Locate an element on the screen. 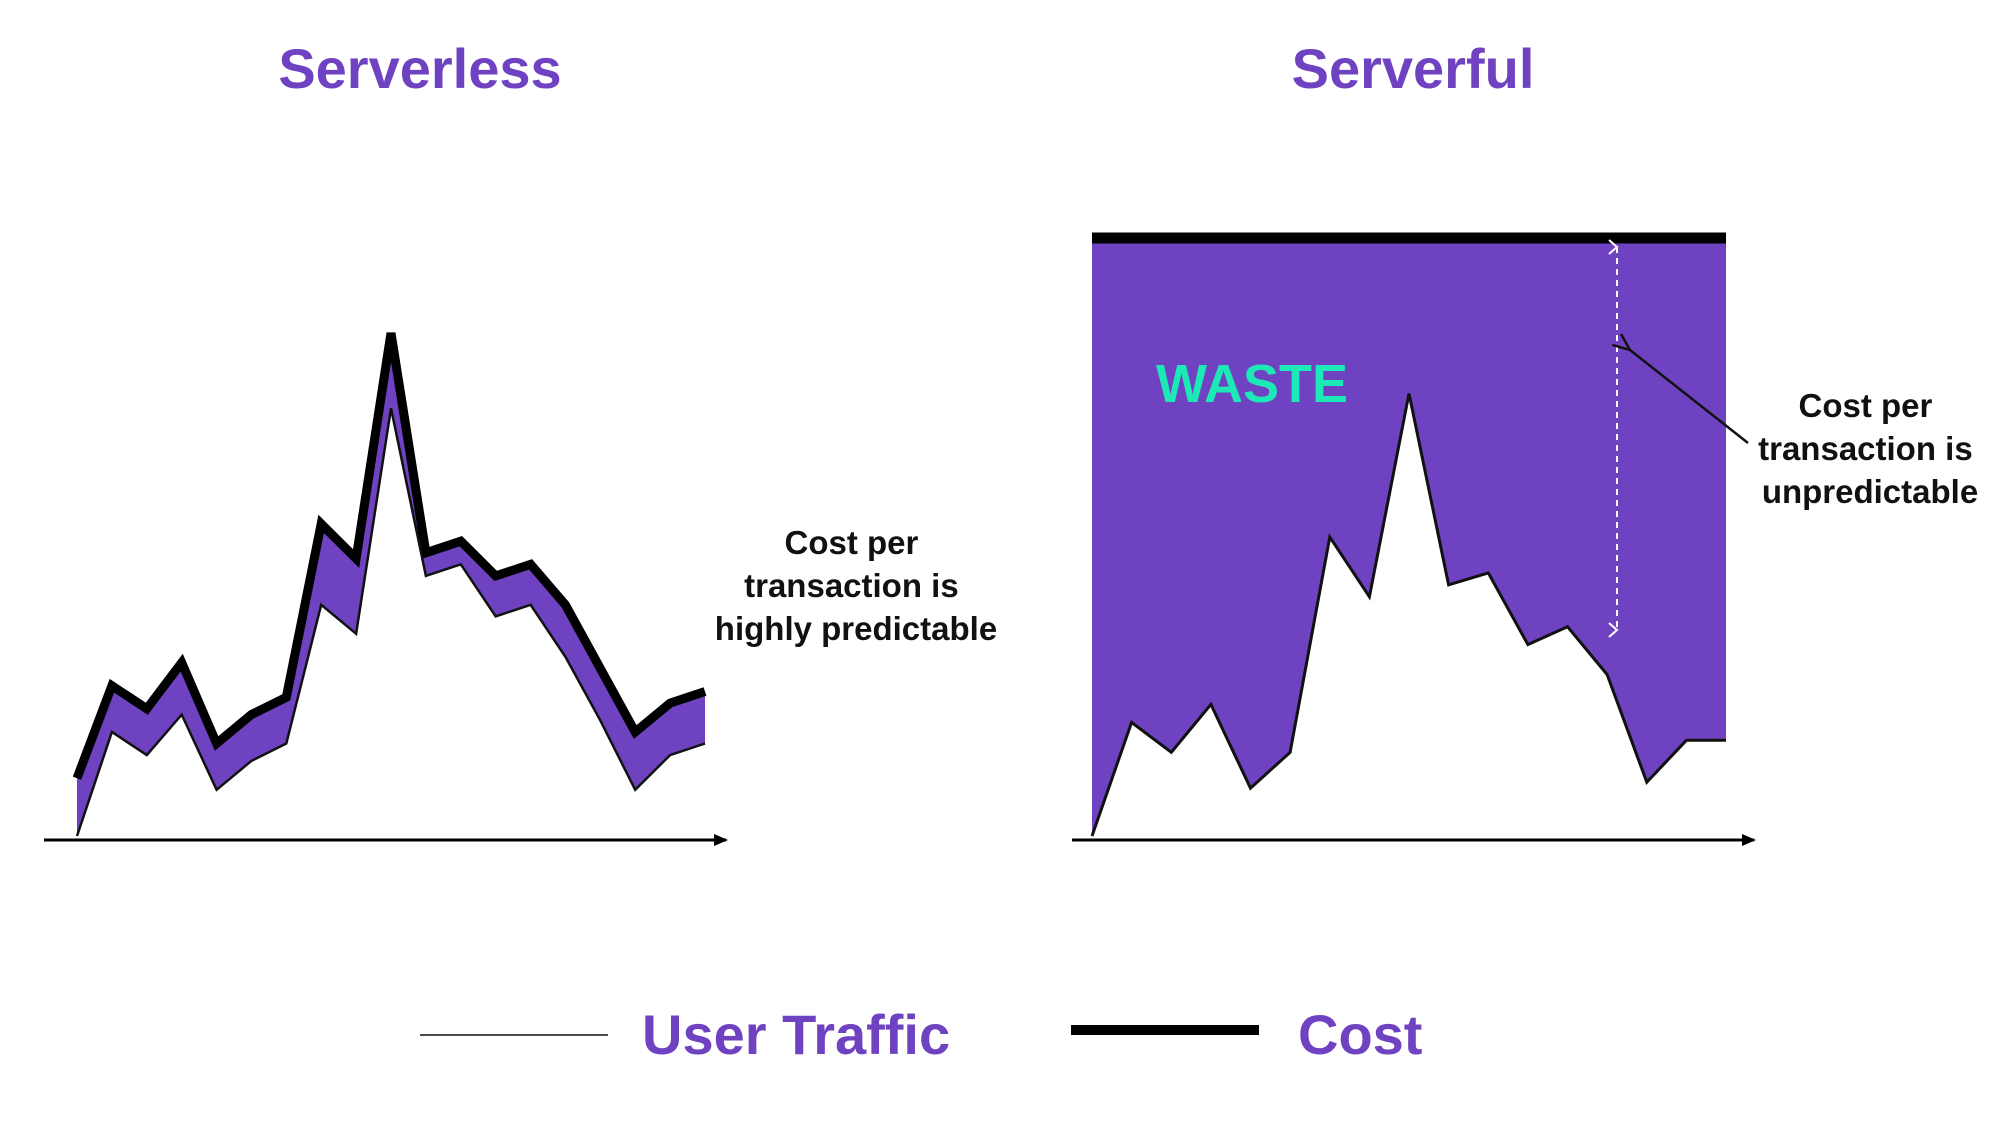 The width and height of the screenshot is (1999, 1148). serverful-traffic-line is located at coordinates (1408, 615).